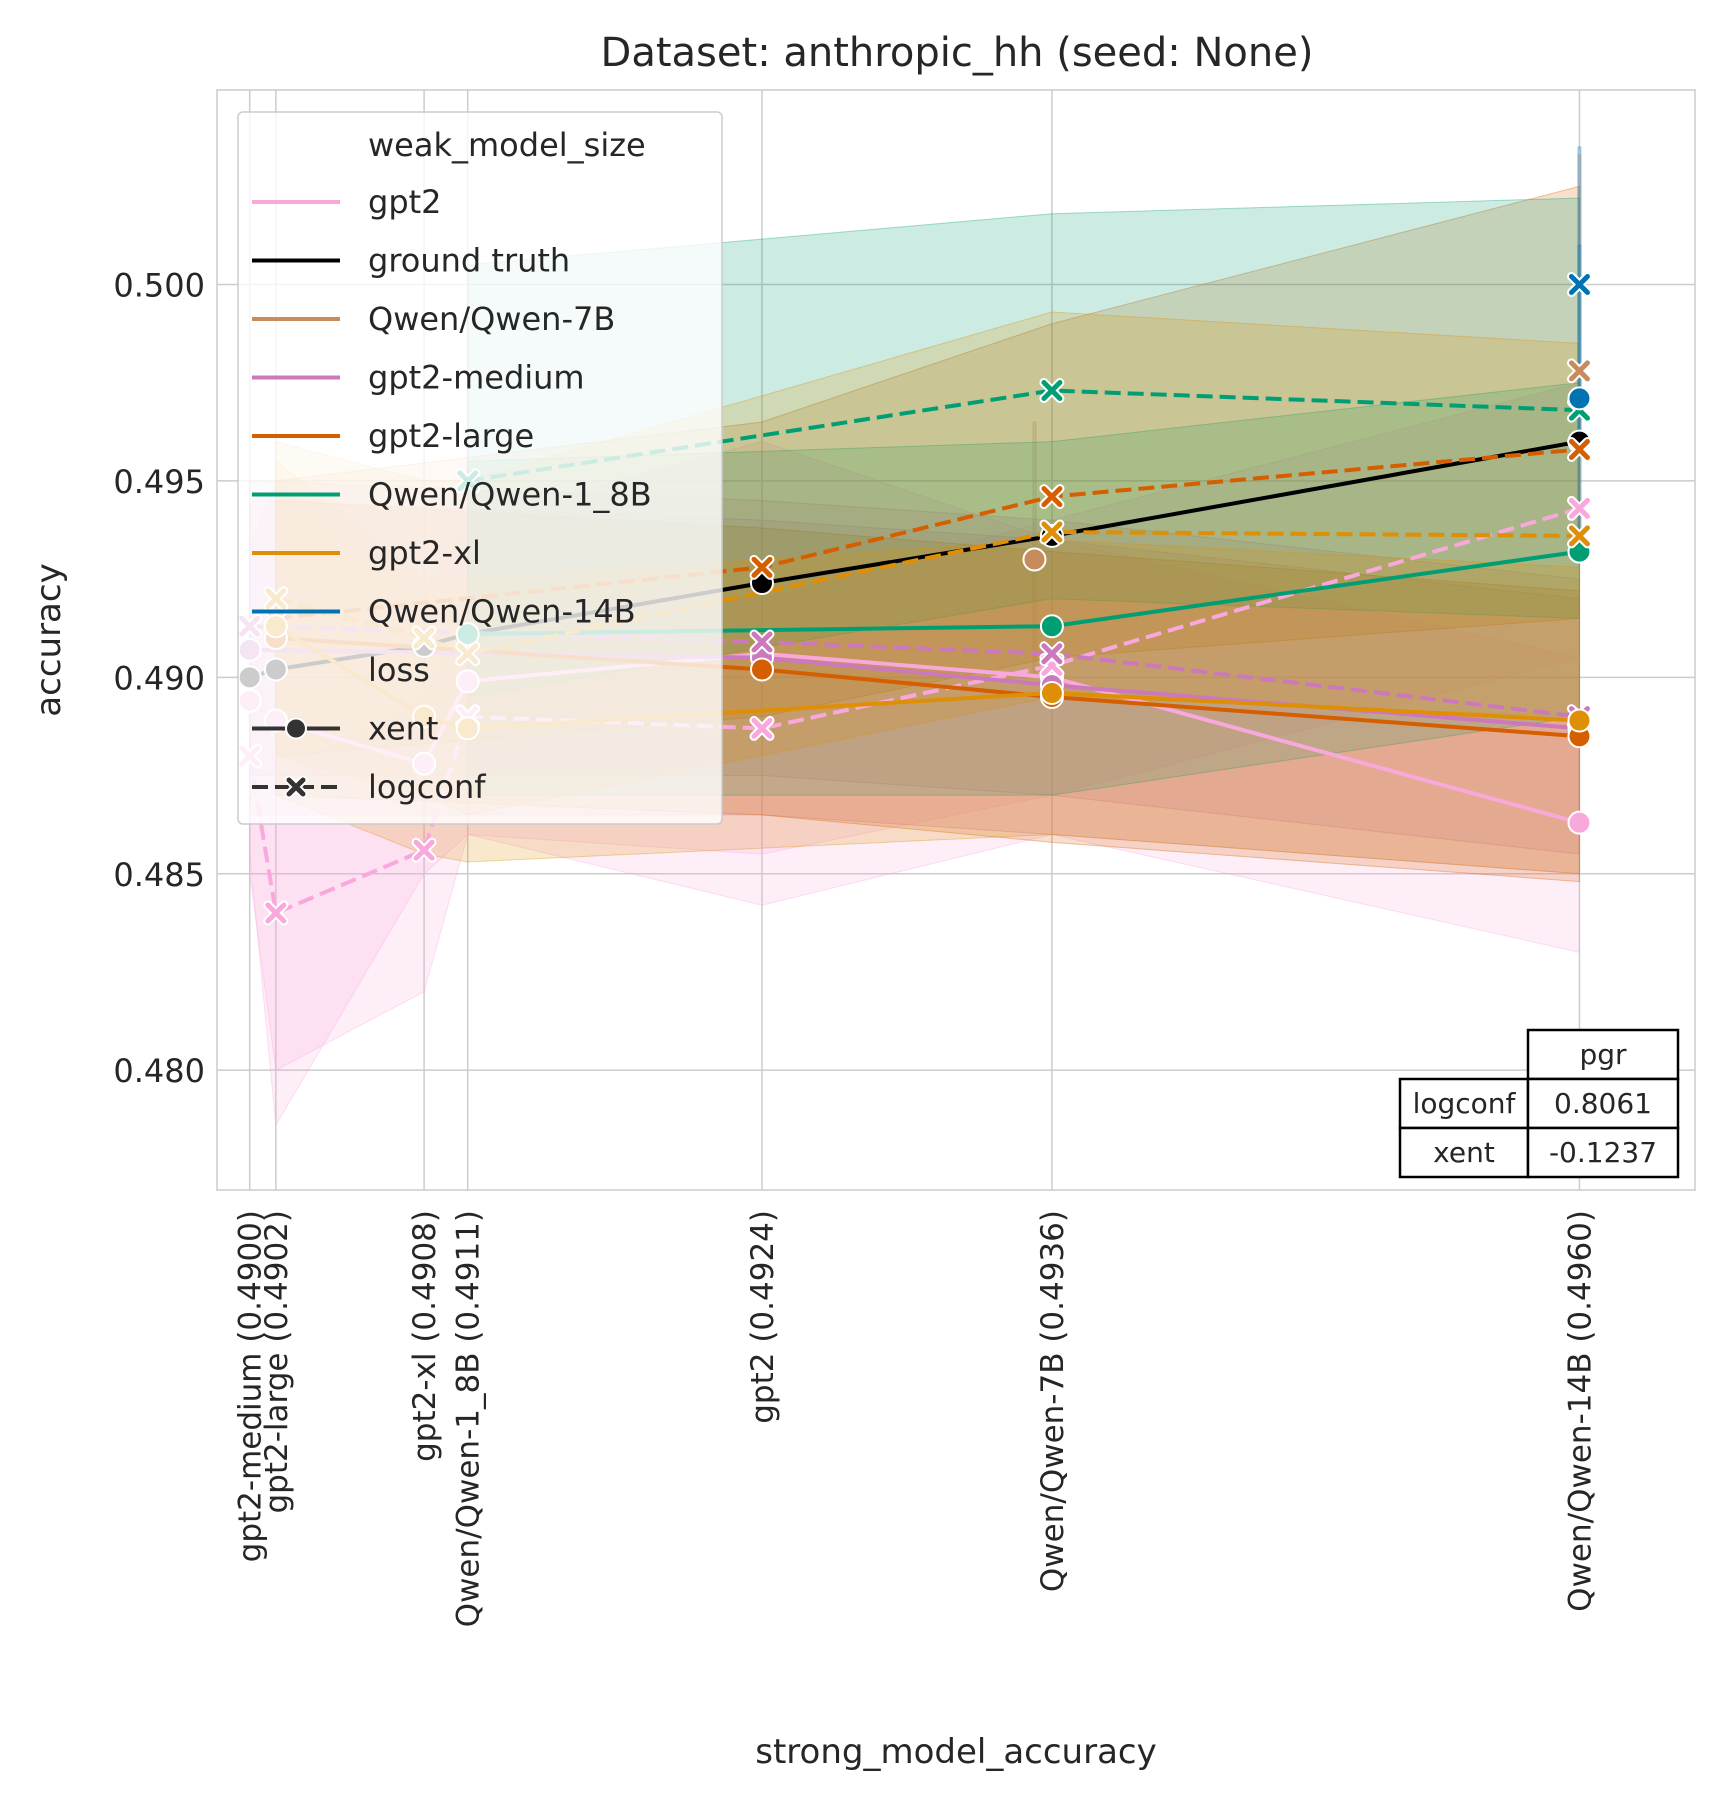 The height and width of the screenshot is (1818, 1735). I want to click on pgr-table: pgr logconf 0.8061 xent -0.1237, so click(1539, 1103).